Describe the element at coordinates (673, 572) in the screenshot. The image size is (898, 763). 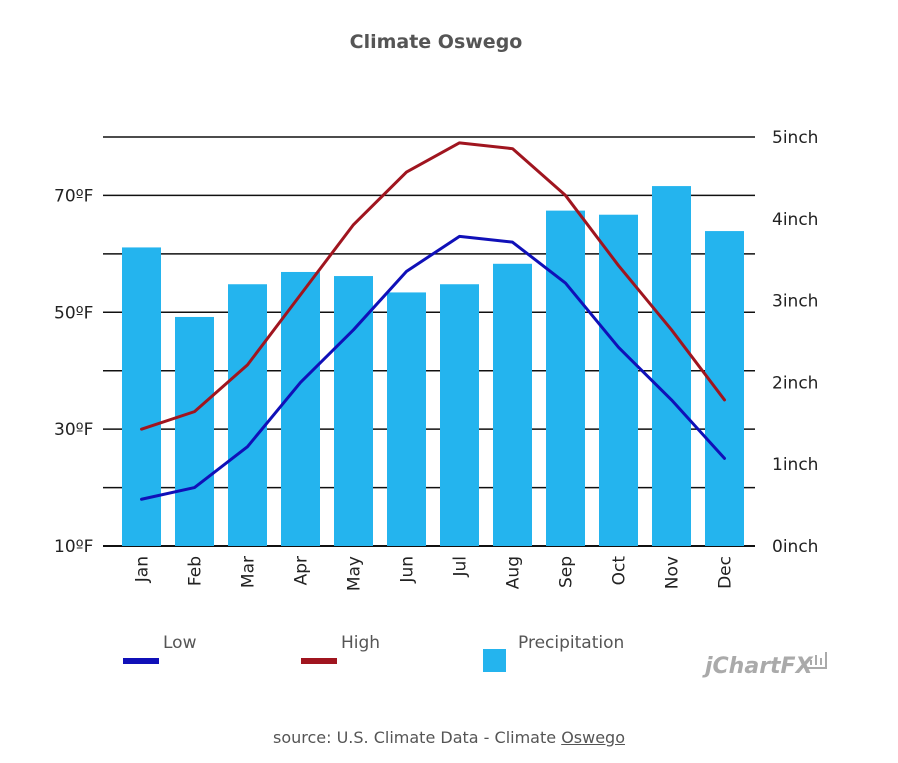
I see `x-tick-label-nov: Nov` at that location.